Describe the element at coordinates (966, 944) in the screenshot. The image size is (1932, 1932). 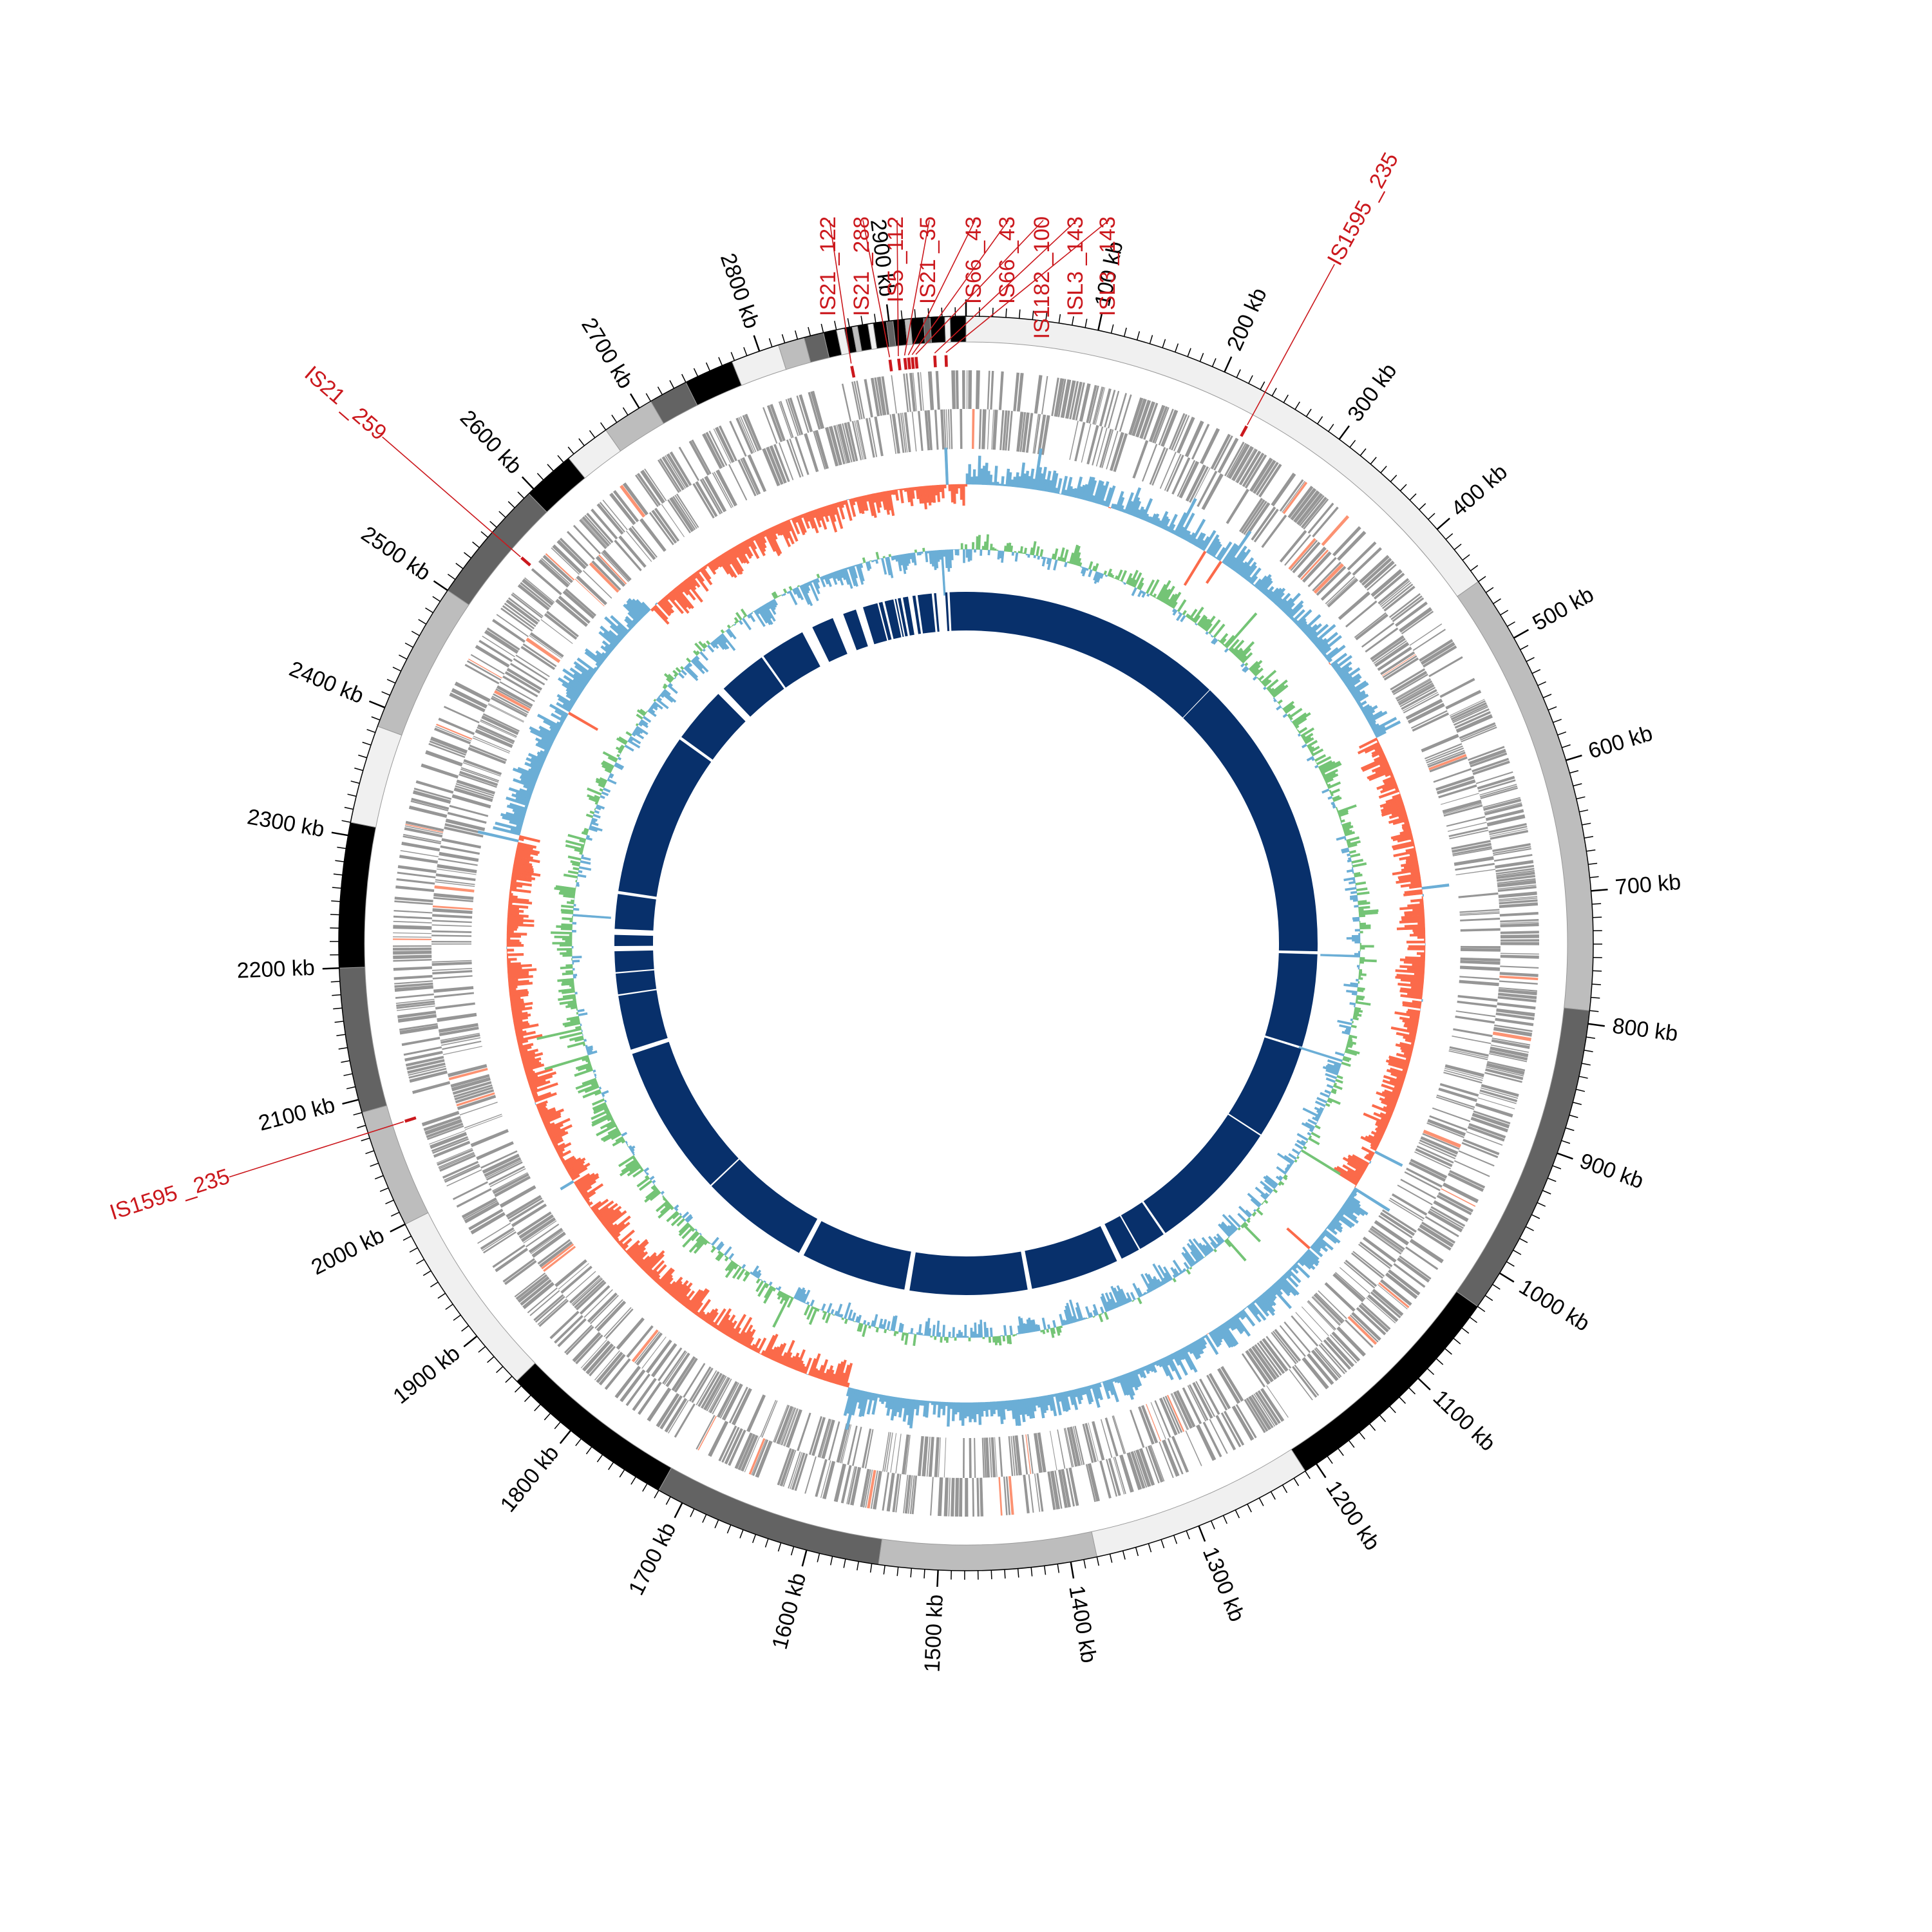
I see `homology-block-ring` at that location.